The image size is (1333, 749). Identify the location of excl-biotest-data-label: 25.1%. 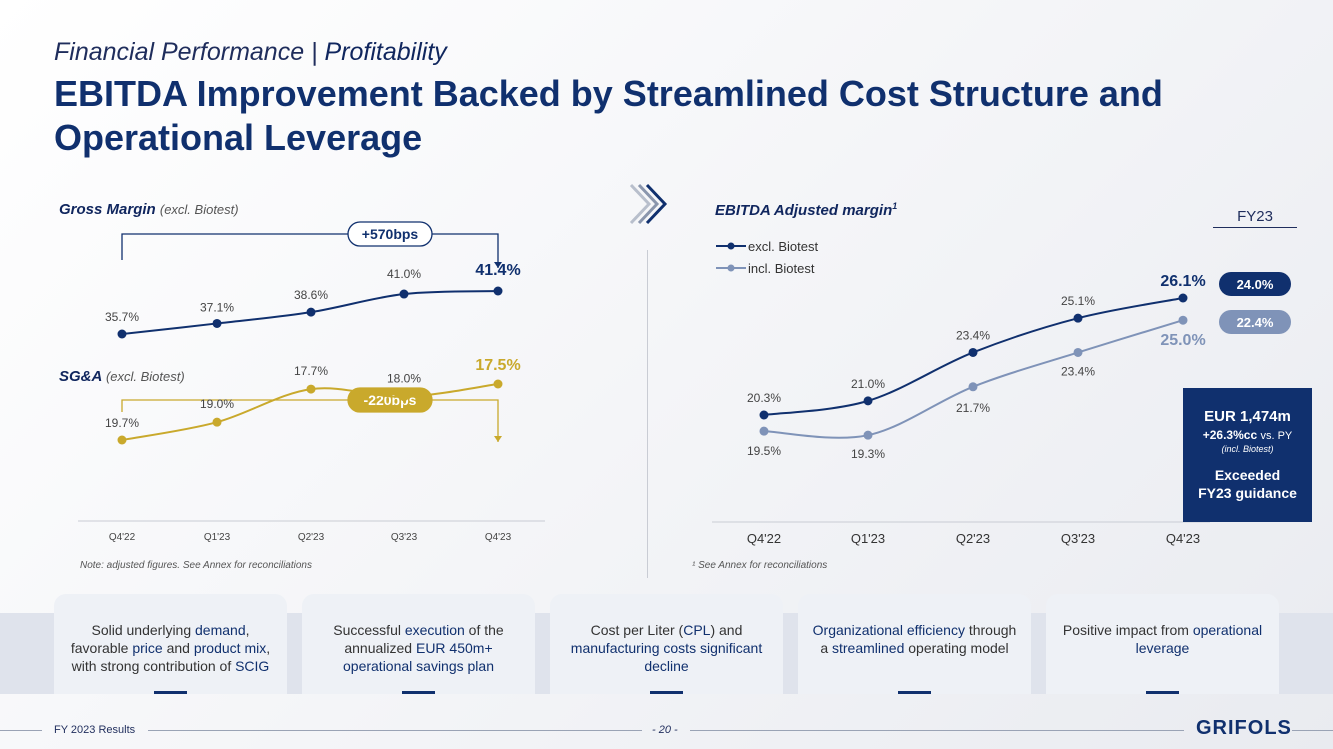
(1078, 301).